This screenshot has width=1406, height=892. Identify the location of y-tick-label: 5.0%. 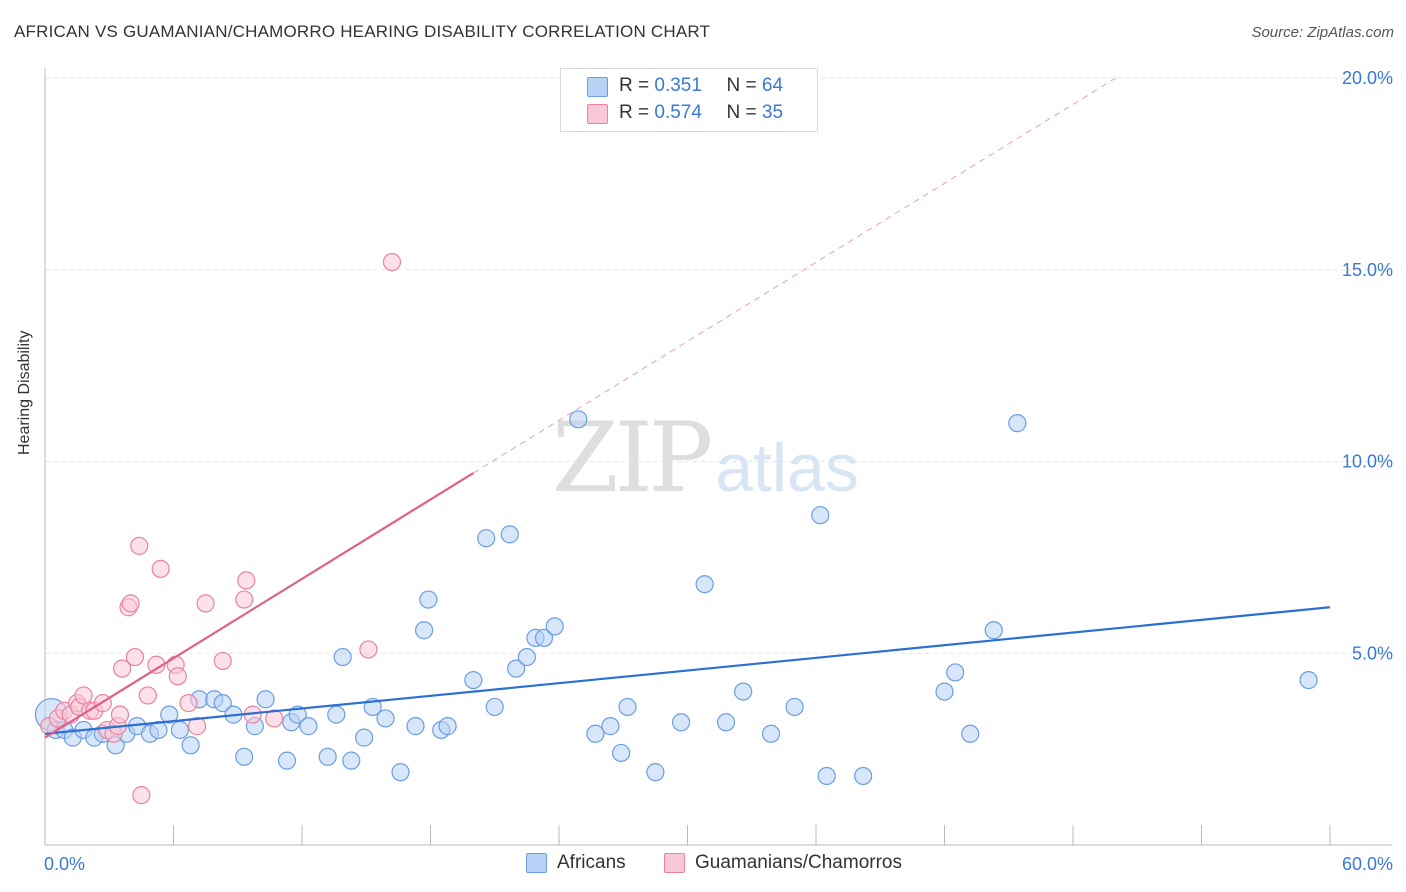
(1372, 653).